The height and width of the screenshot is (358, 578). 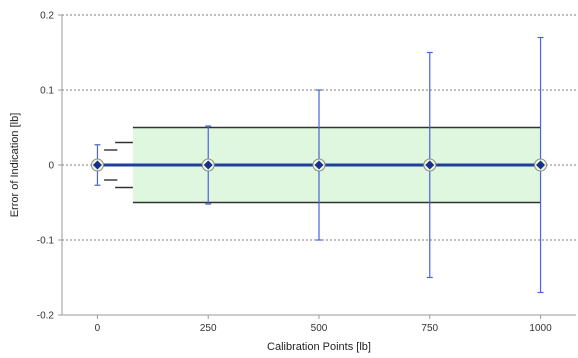 What do you see at coordinates (319, 328) in the screenshot?
I see `x-tick-label: 500` at bounding box center [319, 328].